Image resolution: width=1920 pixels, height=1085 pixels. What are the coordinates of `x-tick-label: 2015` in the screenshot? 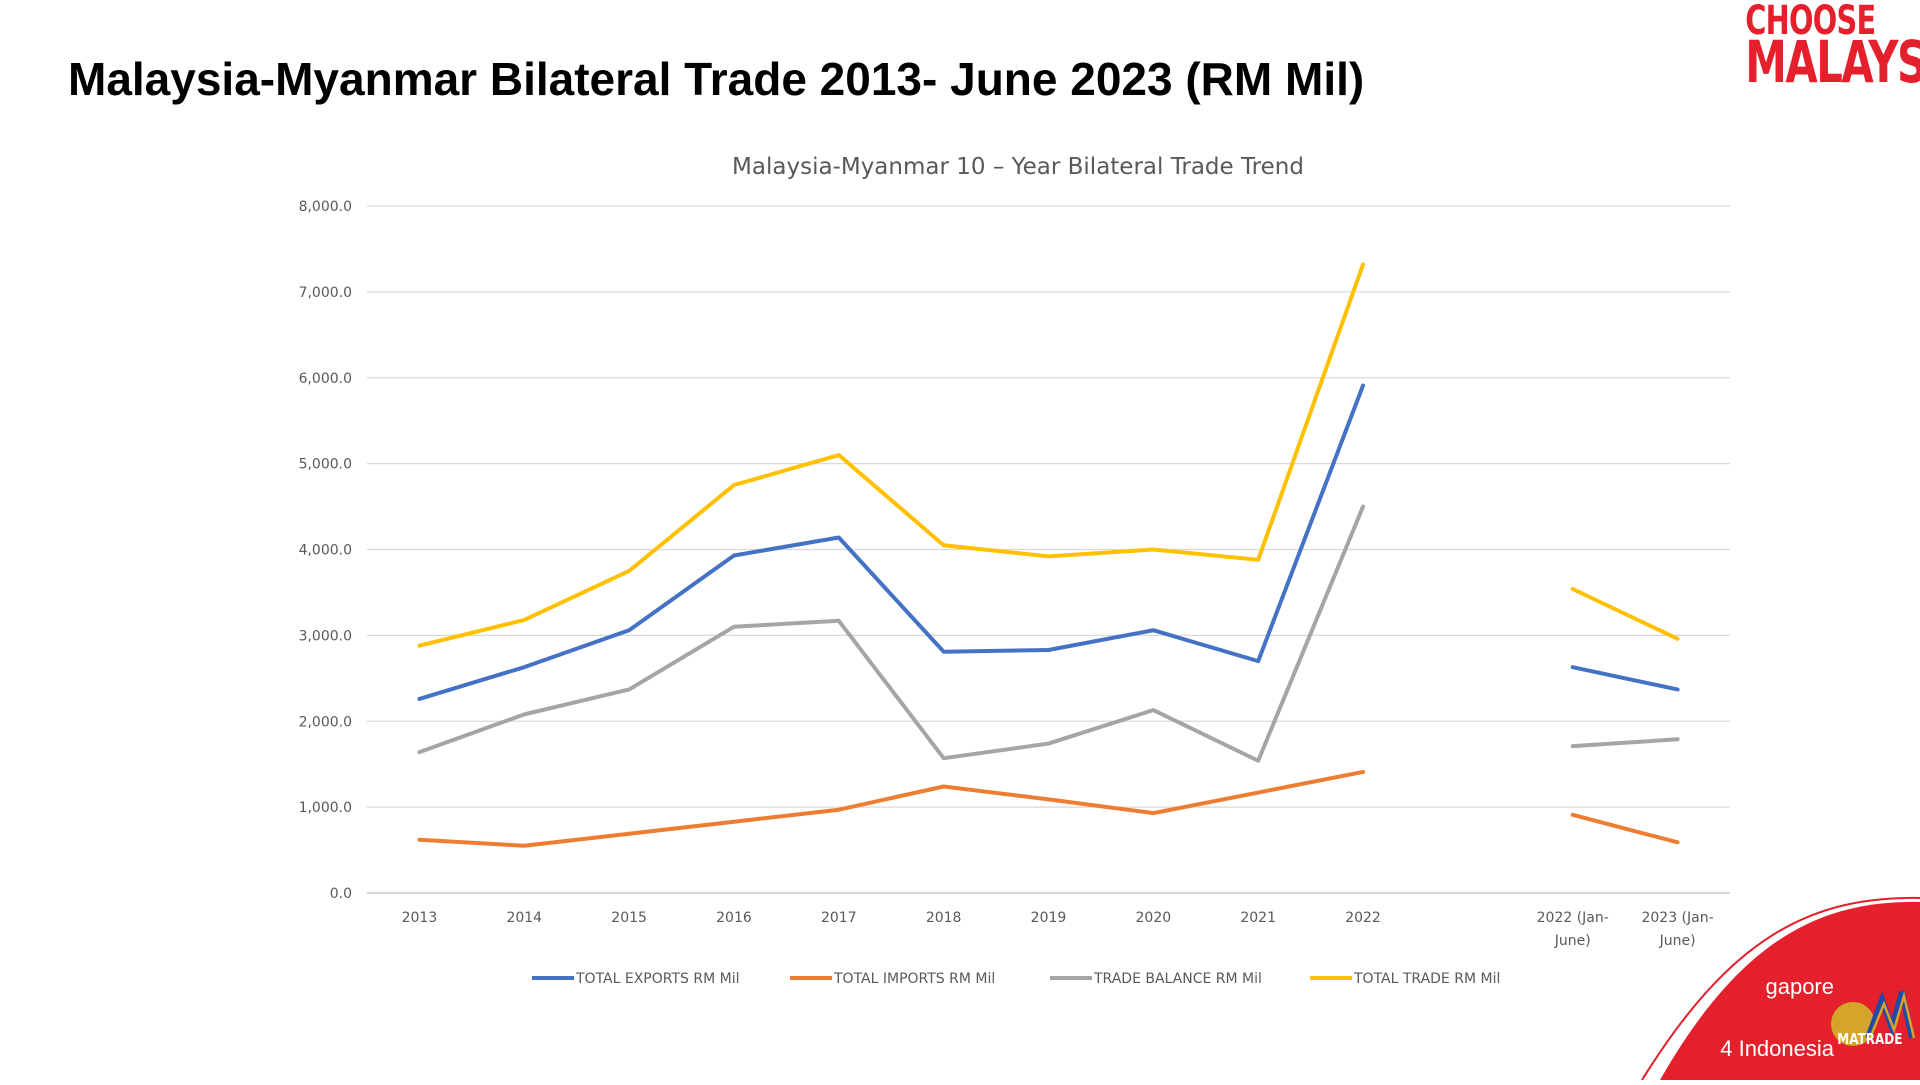 It's located at (629, 918).